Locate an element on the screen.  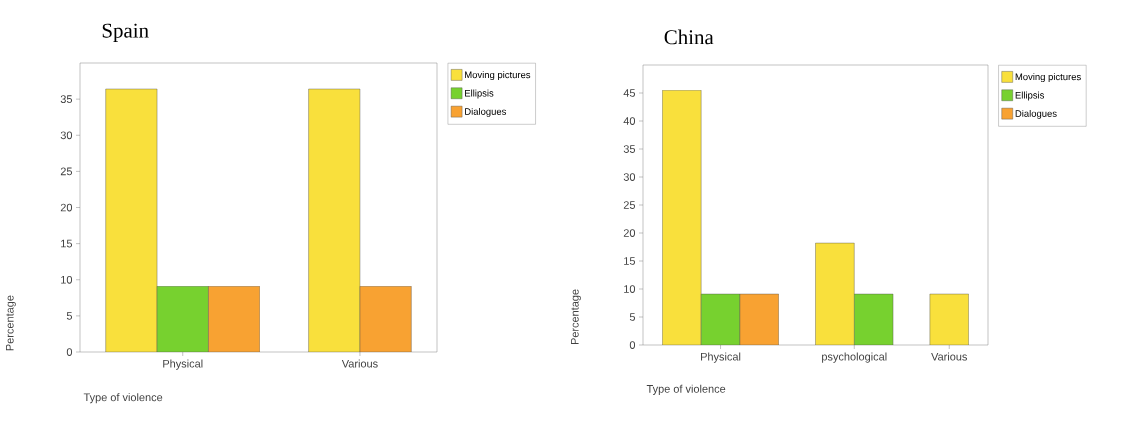
x-tick-label: psychological is located at coordinates (854, 357).